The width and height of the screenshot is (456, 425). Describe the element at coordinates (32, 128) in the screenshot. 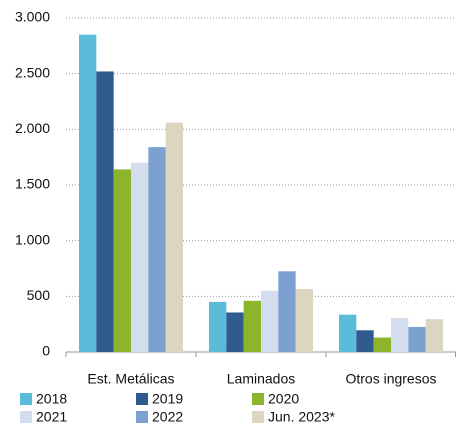

I see `y-tick-label: 2.000` at that location.